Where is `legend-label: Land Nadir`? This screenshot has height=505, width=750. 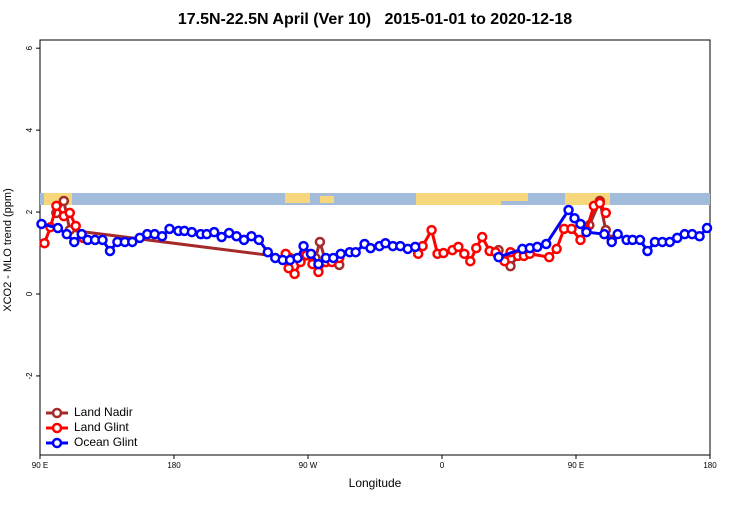 legend-label: Land Nadir is located at coordinates (103, 412).